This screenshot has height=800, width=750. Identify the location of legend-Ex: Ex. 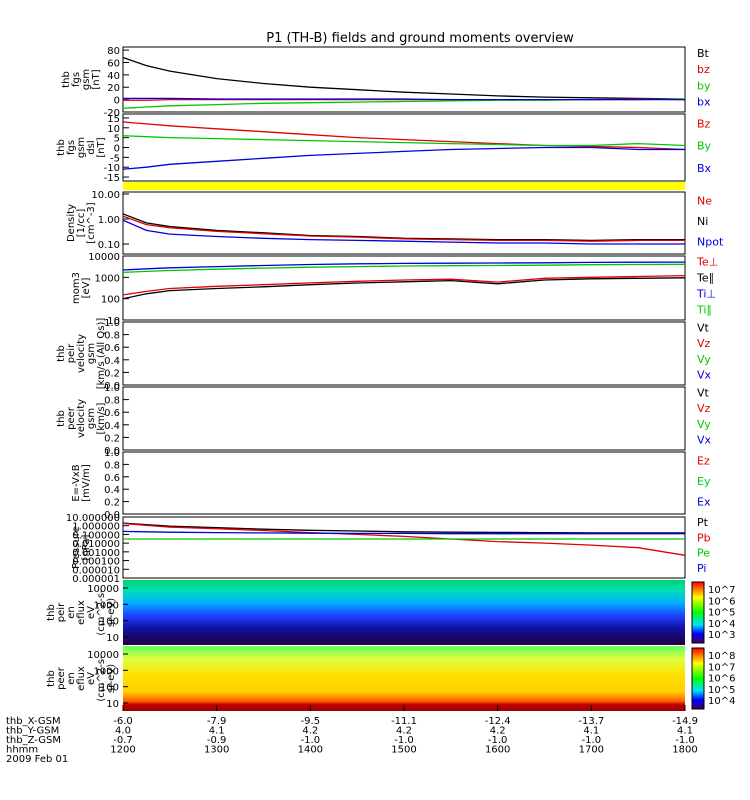
(704, 502).